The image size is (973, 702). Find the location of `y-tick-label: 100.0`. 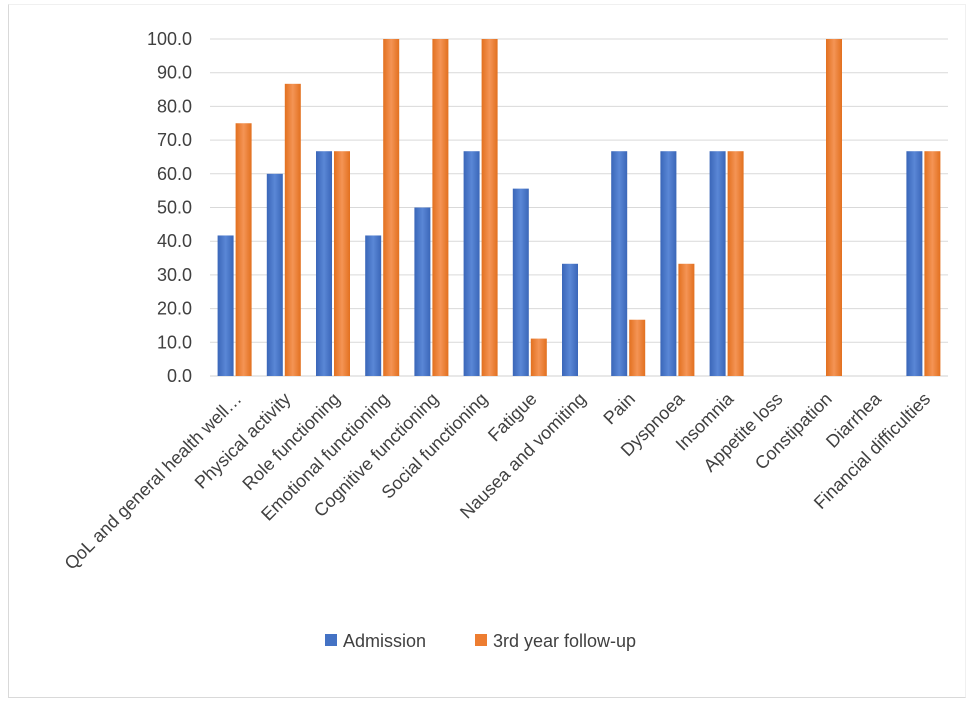

y-tick-label: 100.0 is located at coordinates (169, 39).